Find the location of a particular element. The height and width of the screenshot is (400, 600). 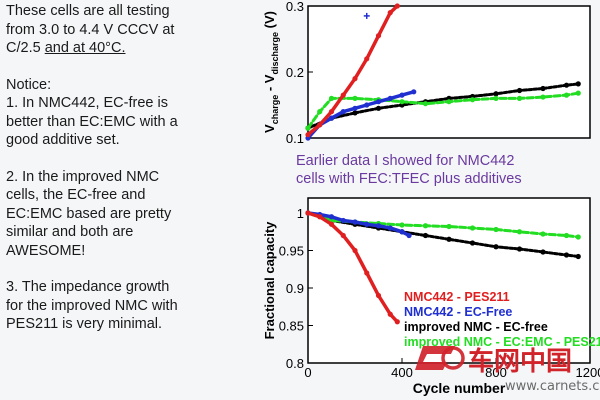

series-red is located at coordinates (352, 267).